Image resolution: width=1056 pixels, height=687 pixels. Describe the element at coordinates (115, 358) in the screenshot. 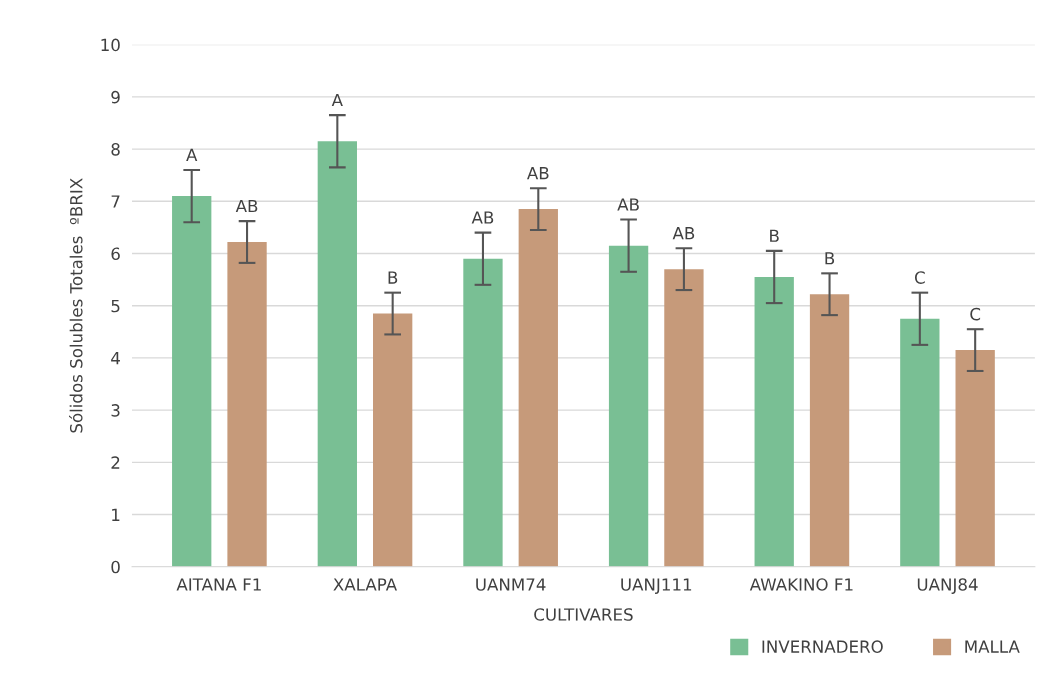

I see `y-tick-label: 4` at that location.